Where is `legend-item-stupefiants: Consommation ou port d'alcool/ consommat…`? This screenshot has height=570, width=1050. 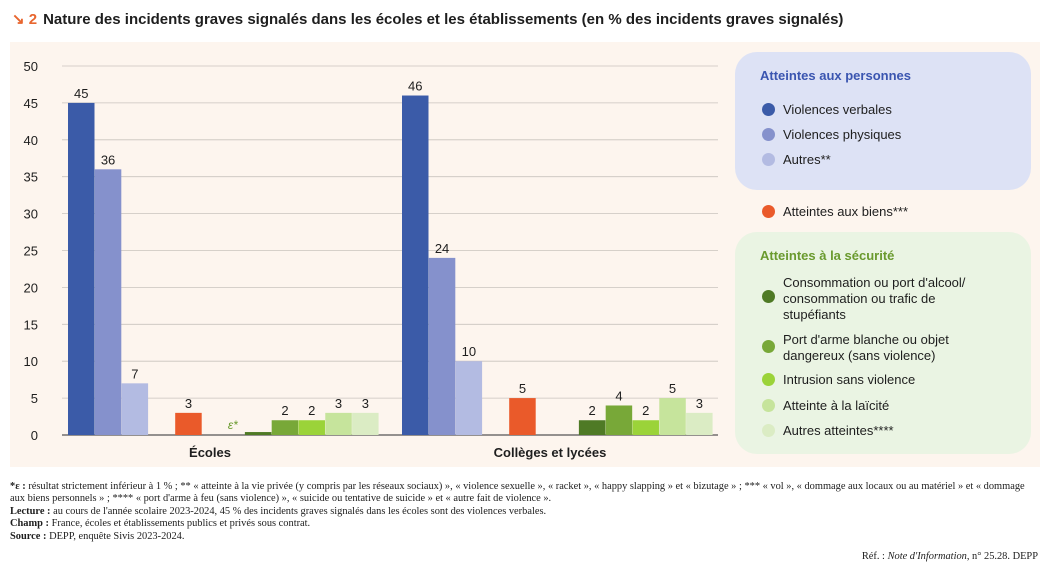 legend-item-stupefiants: Consommation ou port d'alcool/ consommat… is located at coordinates (875, 299).